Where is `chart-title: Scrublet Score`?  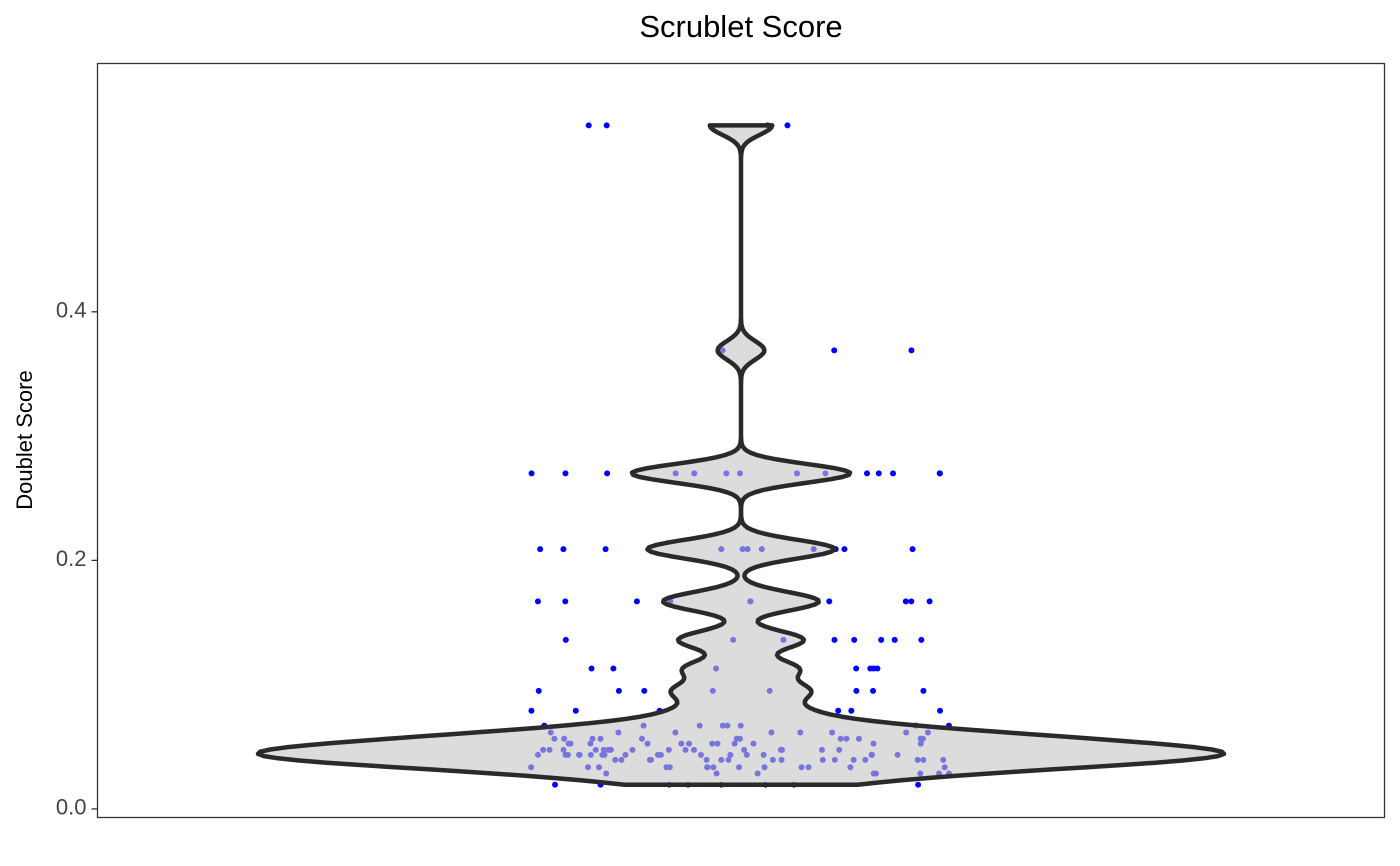
chart-title: Scrublet Score is located at coordinates (740, 26).